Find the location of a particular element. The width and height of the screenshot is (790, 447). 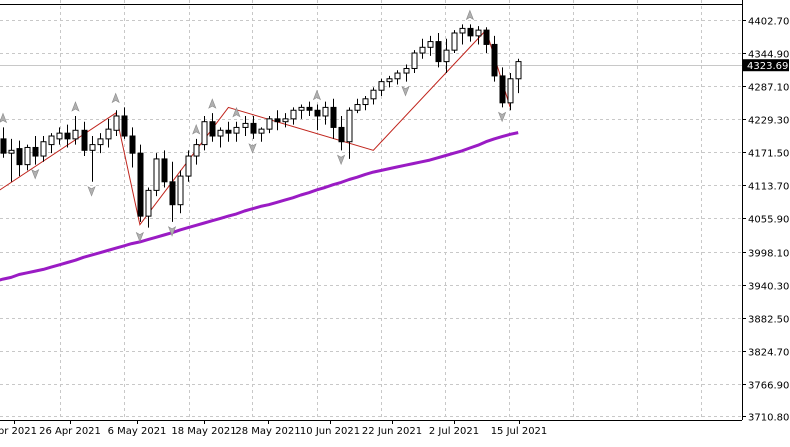

date-tick-label: 15 Jul 2021 is located at coordinates (519, 431).